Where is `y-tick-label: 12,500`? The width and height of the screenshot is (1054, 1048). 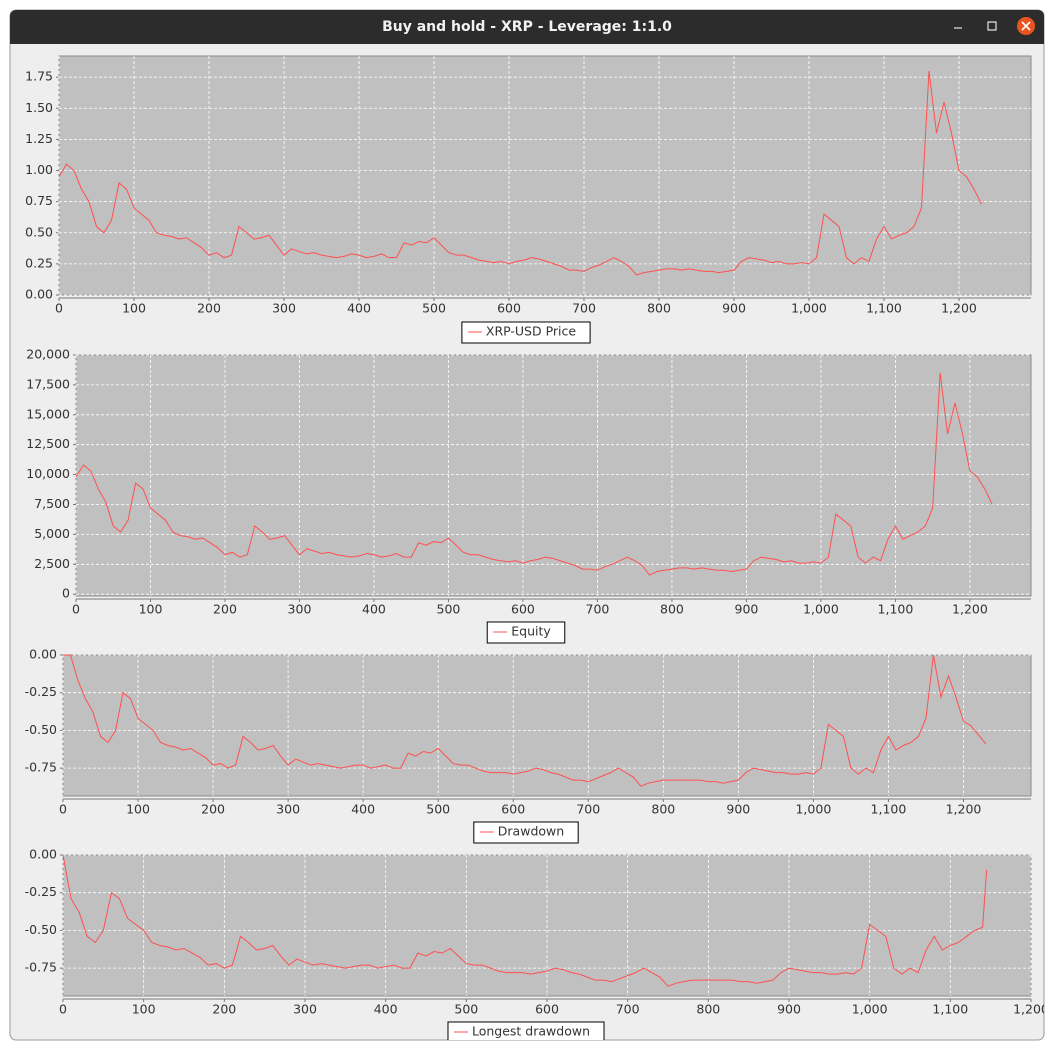 y-tick-label: 12,500 is located at coordinates (48, 443).